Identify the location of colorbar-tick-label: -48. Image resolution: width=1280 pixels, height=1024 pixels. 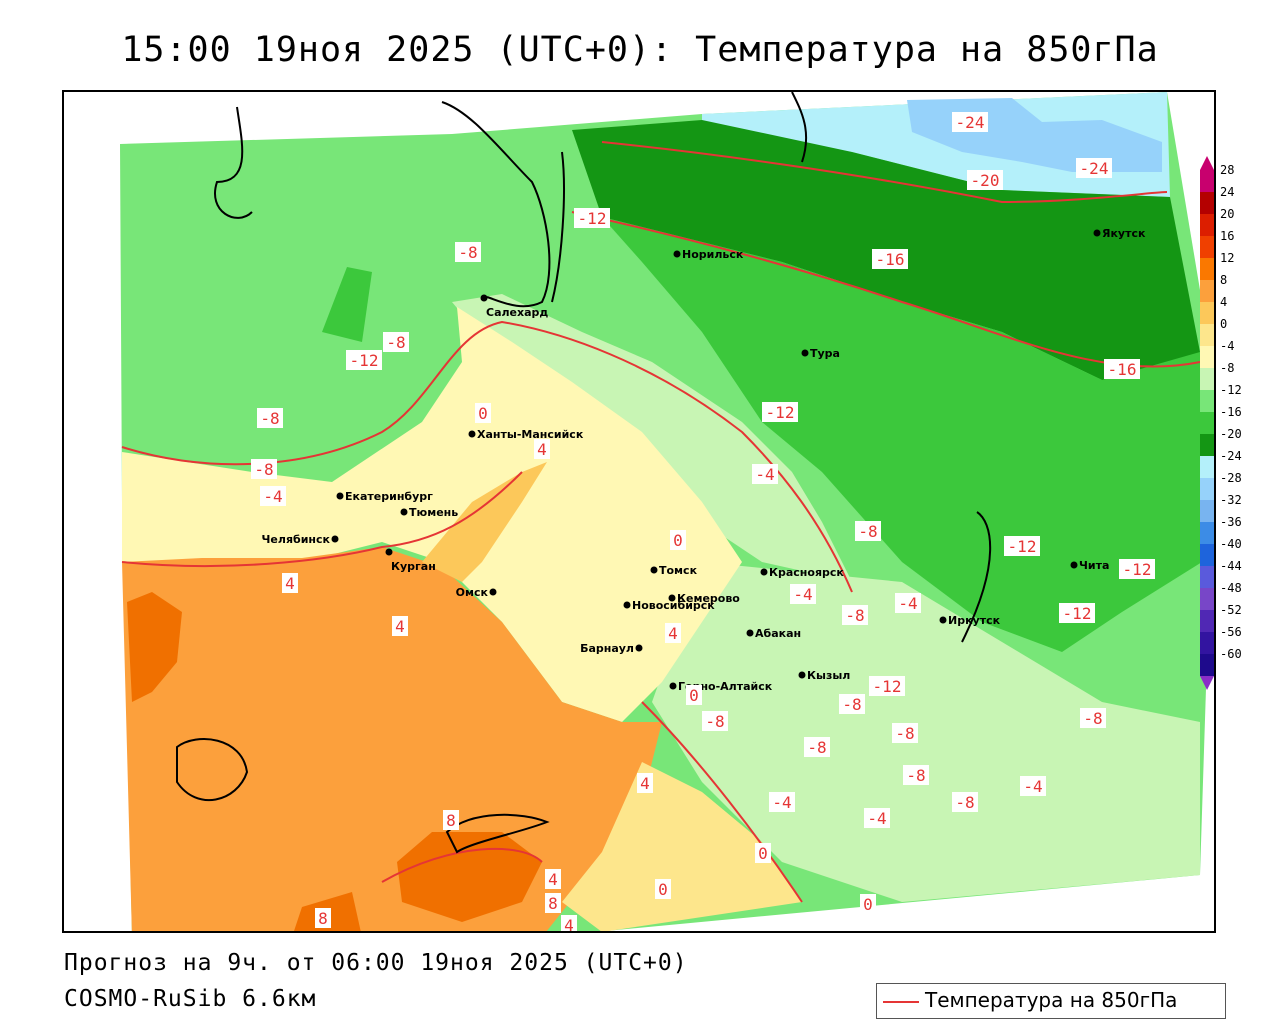
(1231, 588).